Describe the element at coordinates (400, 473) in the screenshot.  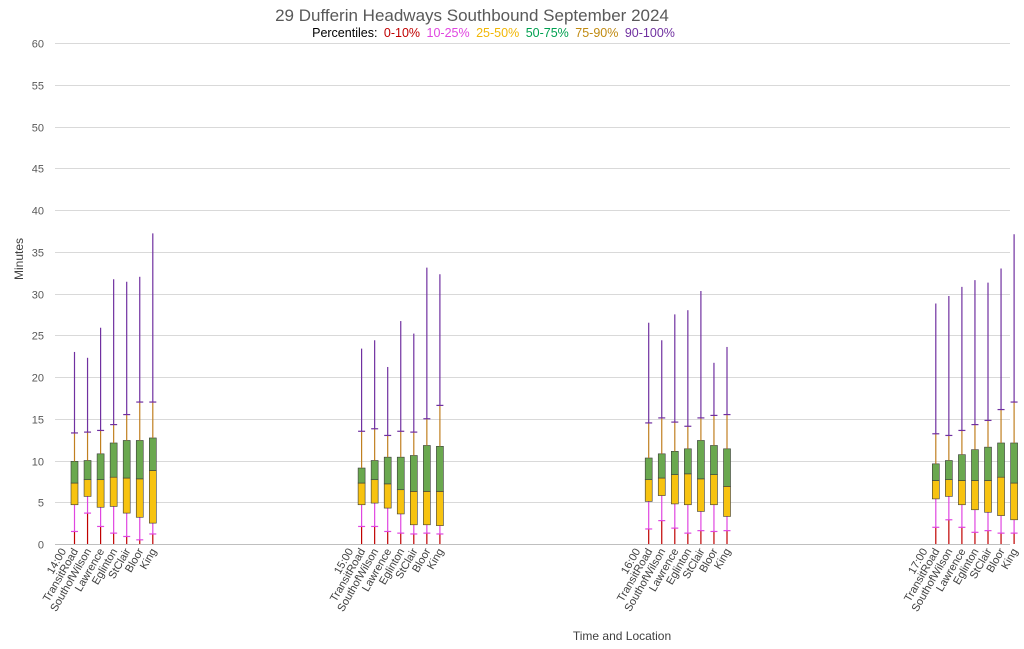
I see `box-50-75-g1-eglinton` at that location.